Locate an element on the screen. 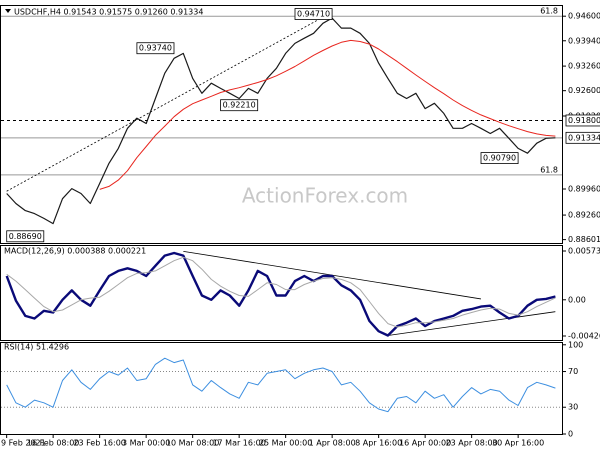 The width and height of the screenshot is (600, 450). x-tick-label: 23 Feb 16:00 is located at coordinates (99, 443).